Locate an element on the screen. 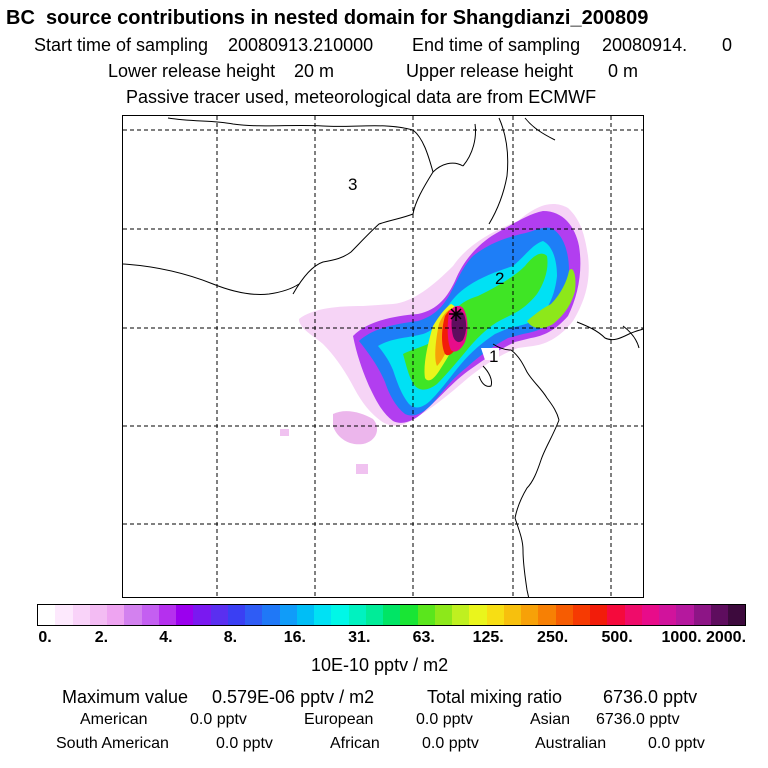 This screenshot has width=768, height=768. colorbar is located at coordinates (391, 615).